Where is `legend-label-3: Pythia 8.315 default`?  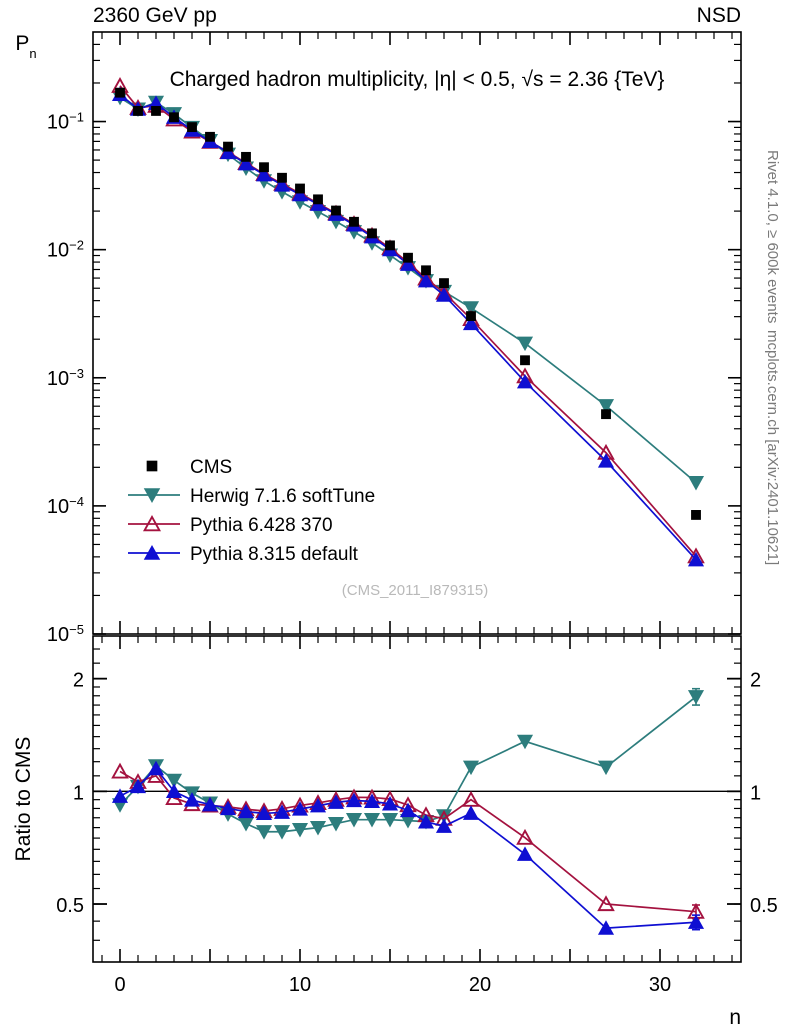
legend-label-3: Pythia 8.315 default is located at coordinates (274, 554).